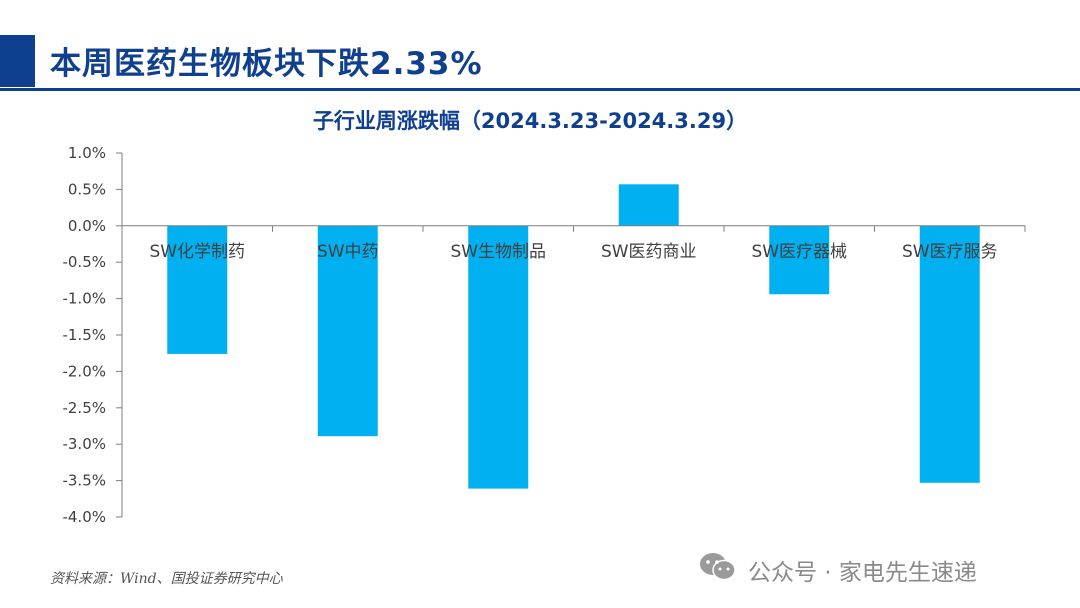 This screenshot has height=608, width=1080. What do you see at coordinates (84, 371) in the screenshot?
I see `y-tick-label: -2.0%` at bounding box center [84, 371].